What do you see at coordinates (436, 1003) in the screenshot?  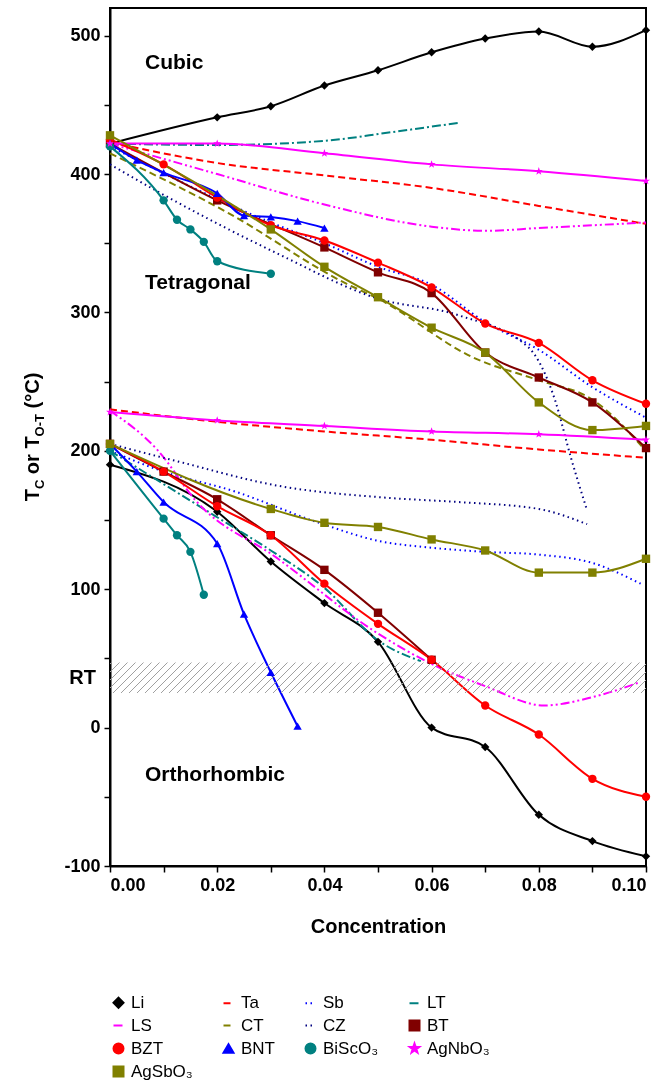 I see `legend-label: LT` at bounding box center [436, 1003].